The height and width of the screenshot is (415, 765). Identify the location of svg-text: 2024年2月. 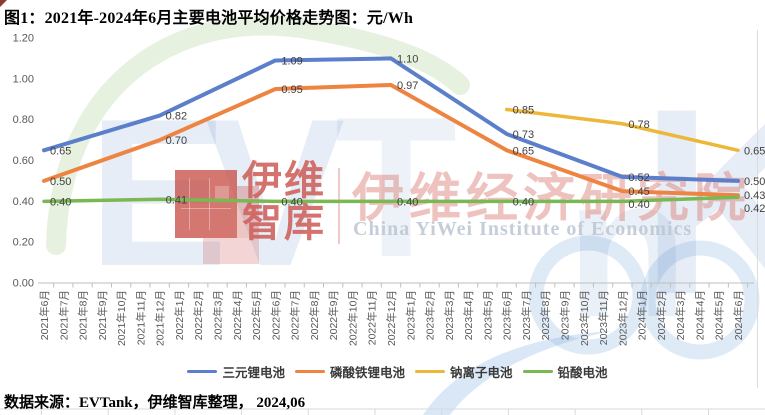
(661, 315).